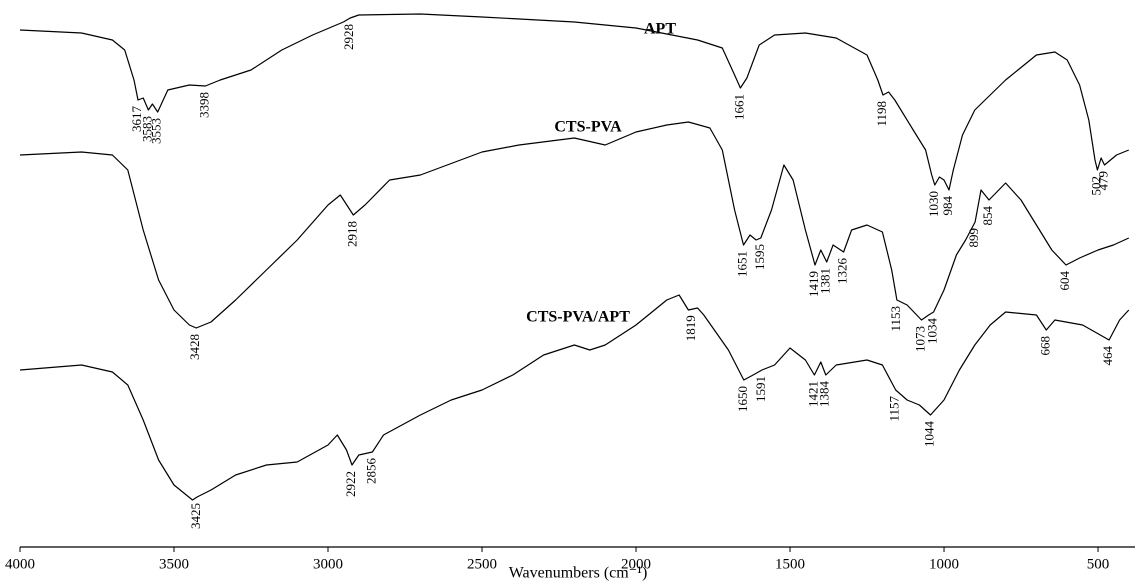 The height and width of the screenshot is (584, 1137). I want to click on peak-label: 464, so click(1107, 356).